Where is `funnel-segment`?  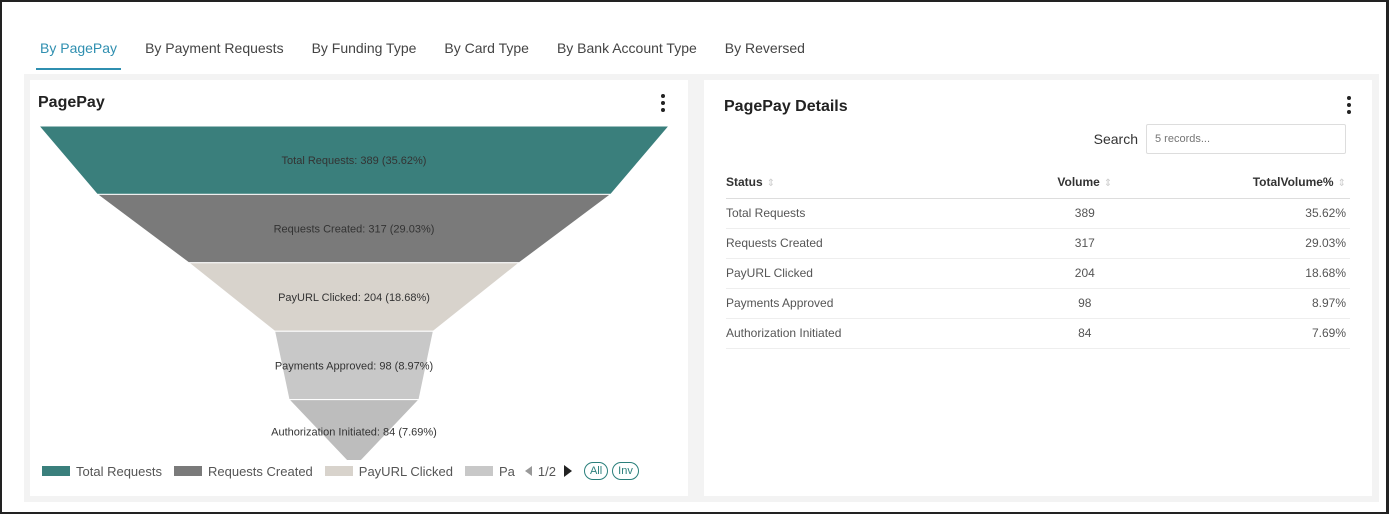
funnel-segment is located at coordinates (354, 429).